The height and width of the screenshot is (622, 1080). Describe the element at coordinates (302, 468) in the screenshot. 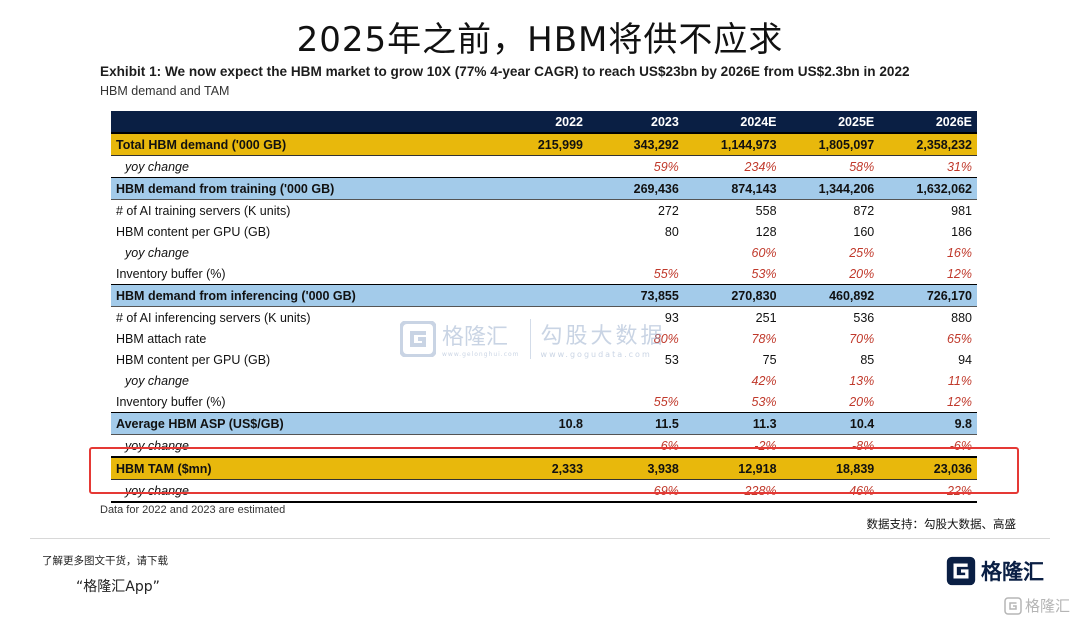

I see `row-label: HBM TAM ($mn)` at that location.